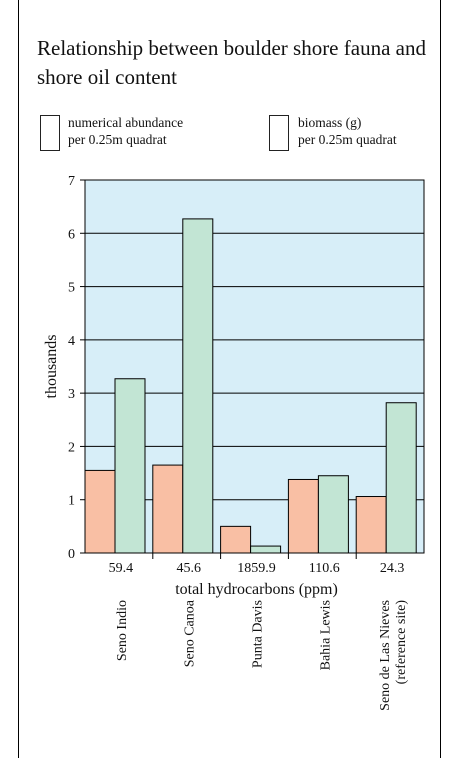 Image resolution: width=461 pixels, height=758 pixels. Describe the element at coordinates (122, 630) in the screenshot. I see `site-label: Seno Indio` at that location.